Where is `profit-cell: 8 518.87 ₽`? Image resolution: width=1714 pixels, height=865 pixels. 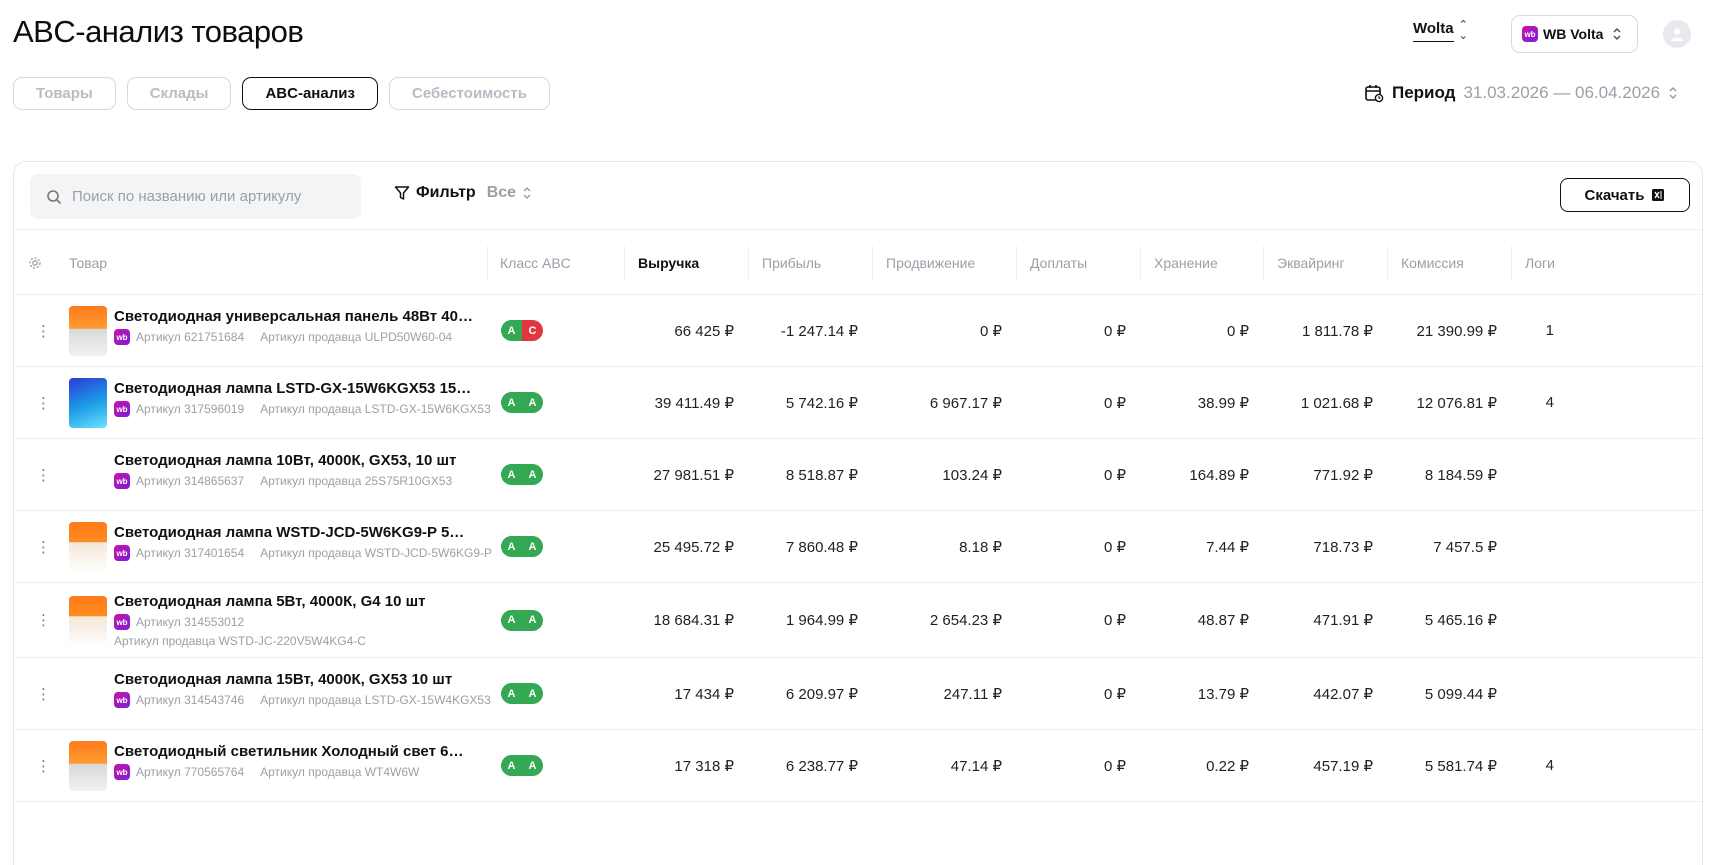
profit-cell: 8 518.87 ₽ is located at coordinates (821, 475).